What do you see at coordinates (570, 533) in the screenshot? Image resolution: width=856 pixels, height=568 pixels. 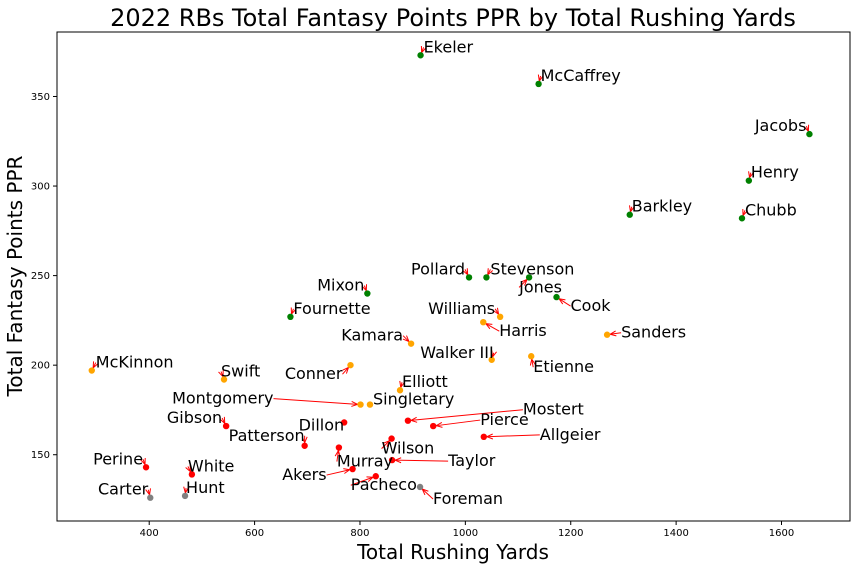 I see `x-tick-label: 1200` at bounding box center [570, 533].